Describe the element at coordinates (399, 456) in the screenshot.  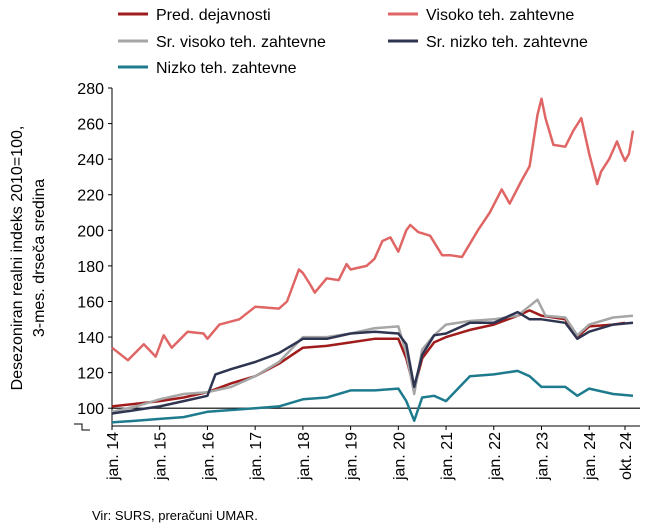
I see `x-tick-label: jan. 20` at that location.